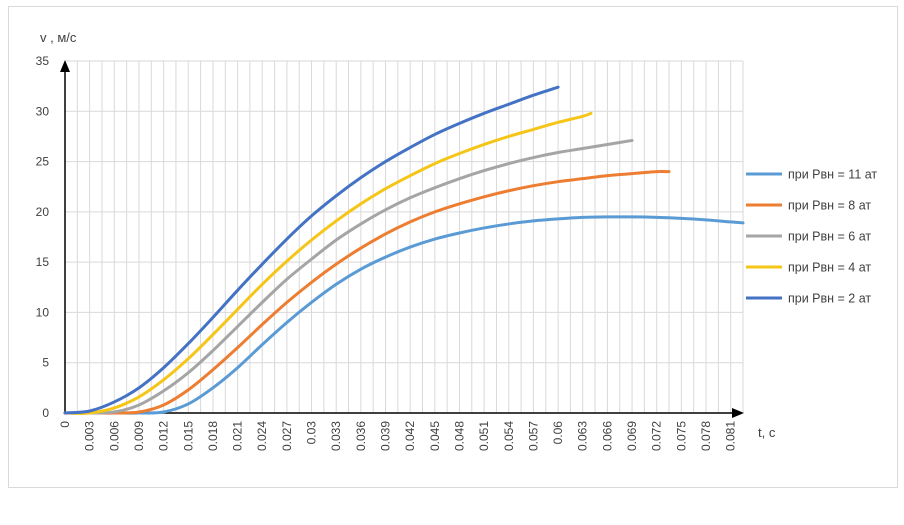 The image size is (904, 525). What do you see at coordinates (312, 433) in the screenshot?
I see `x-tick-label: 0.03` at bounding box center [312, 433].